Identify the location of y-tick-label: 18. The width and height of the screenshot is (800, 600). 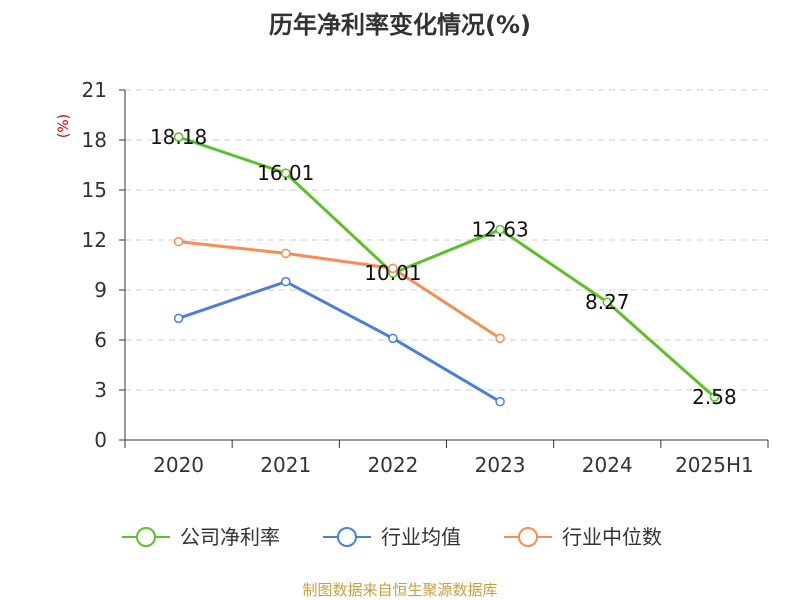
(94, 140).